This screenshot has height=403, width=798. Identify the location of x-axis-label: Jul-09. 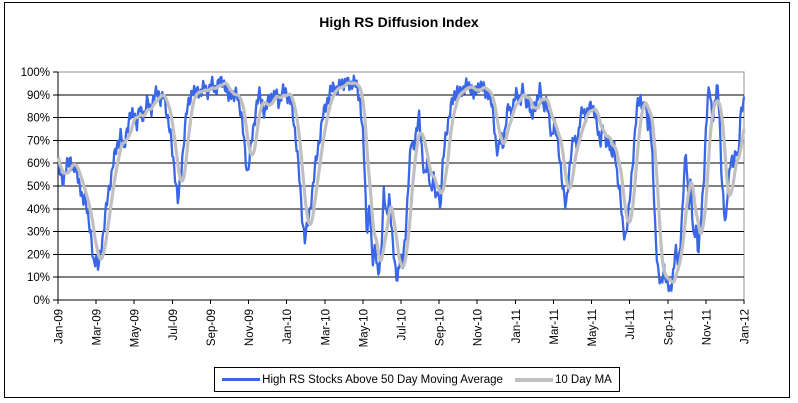
(174, 324).